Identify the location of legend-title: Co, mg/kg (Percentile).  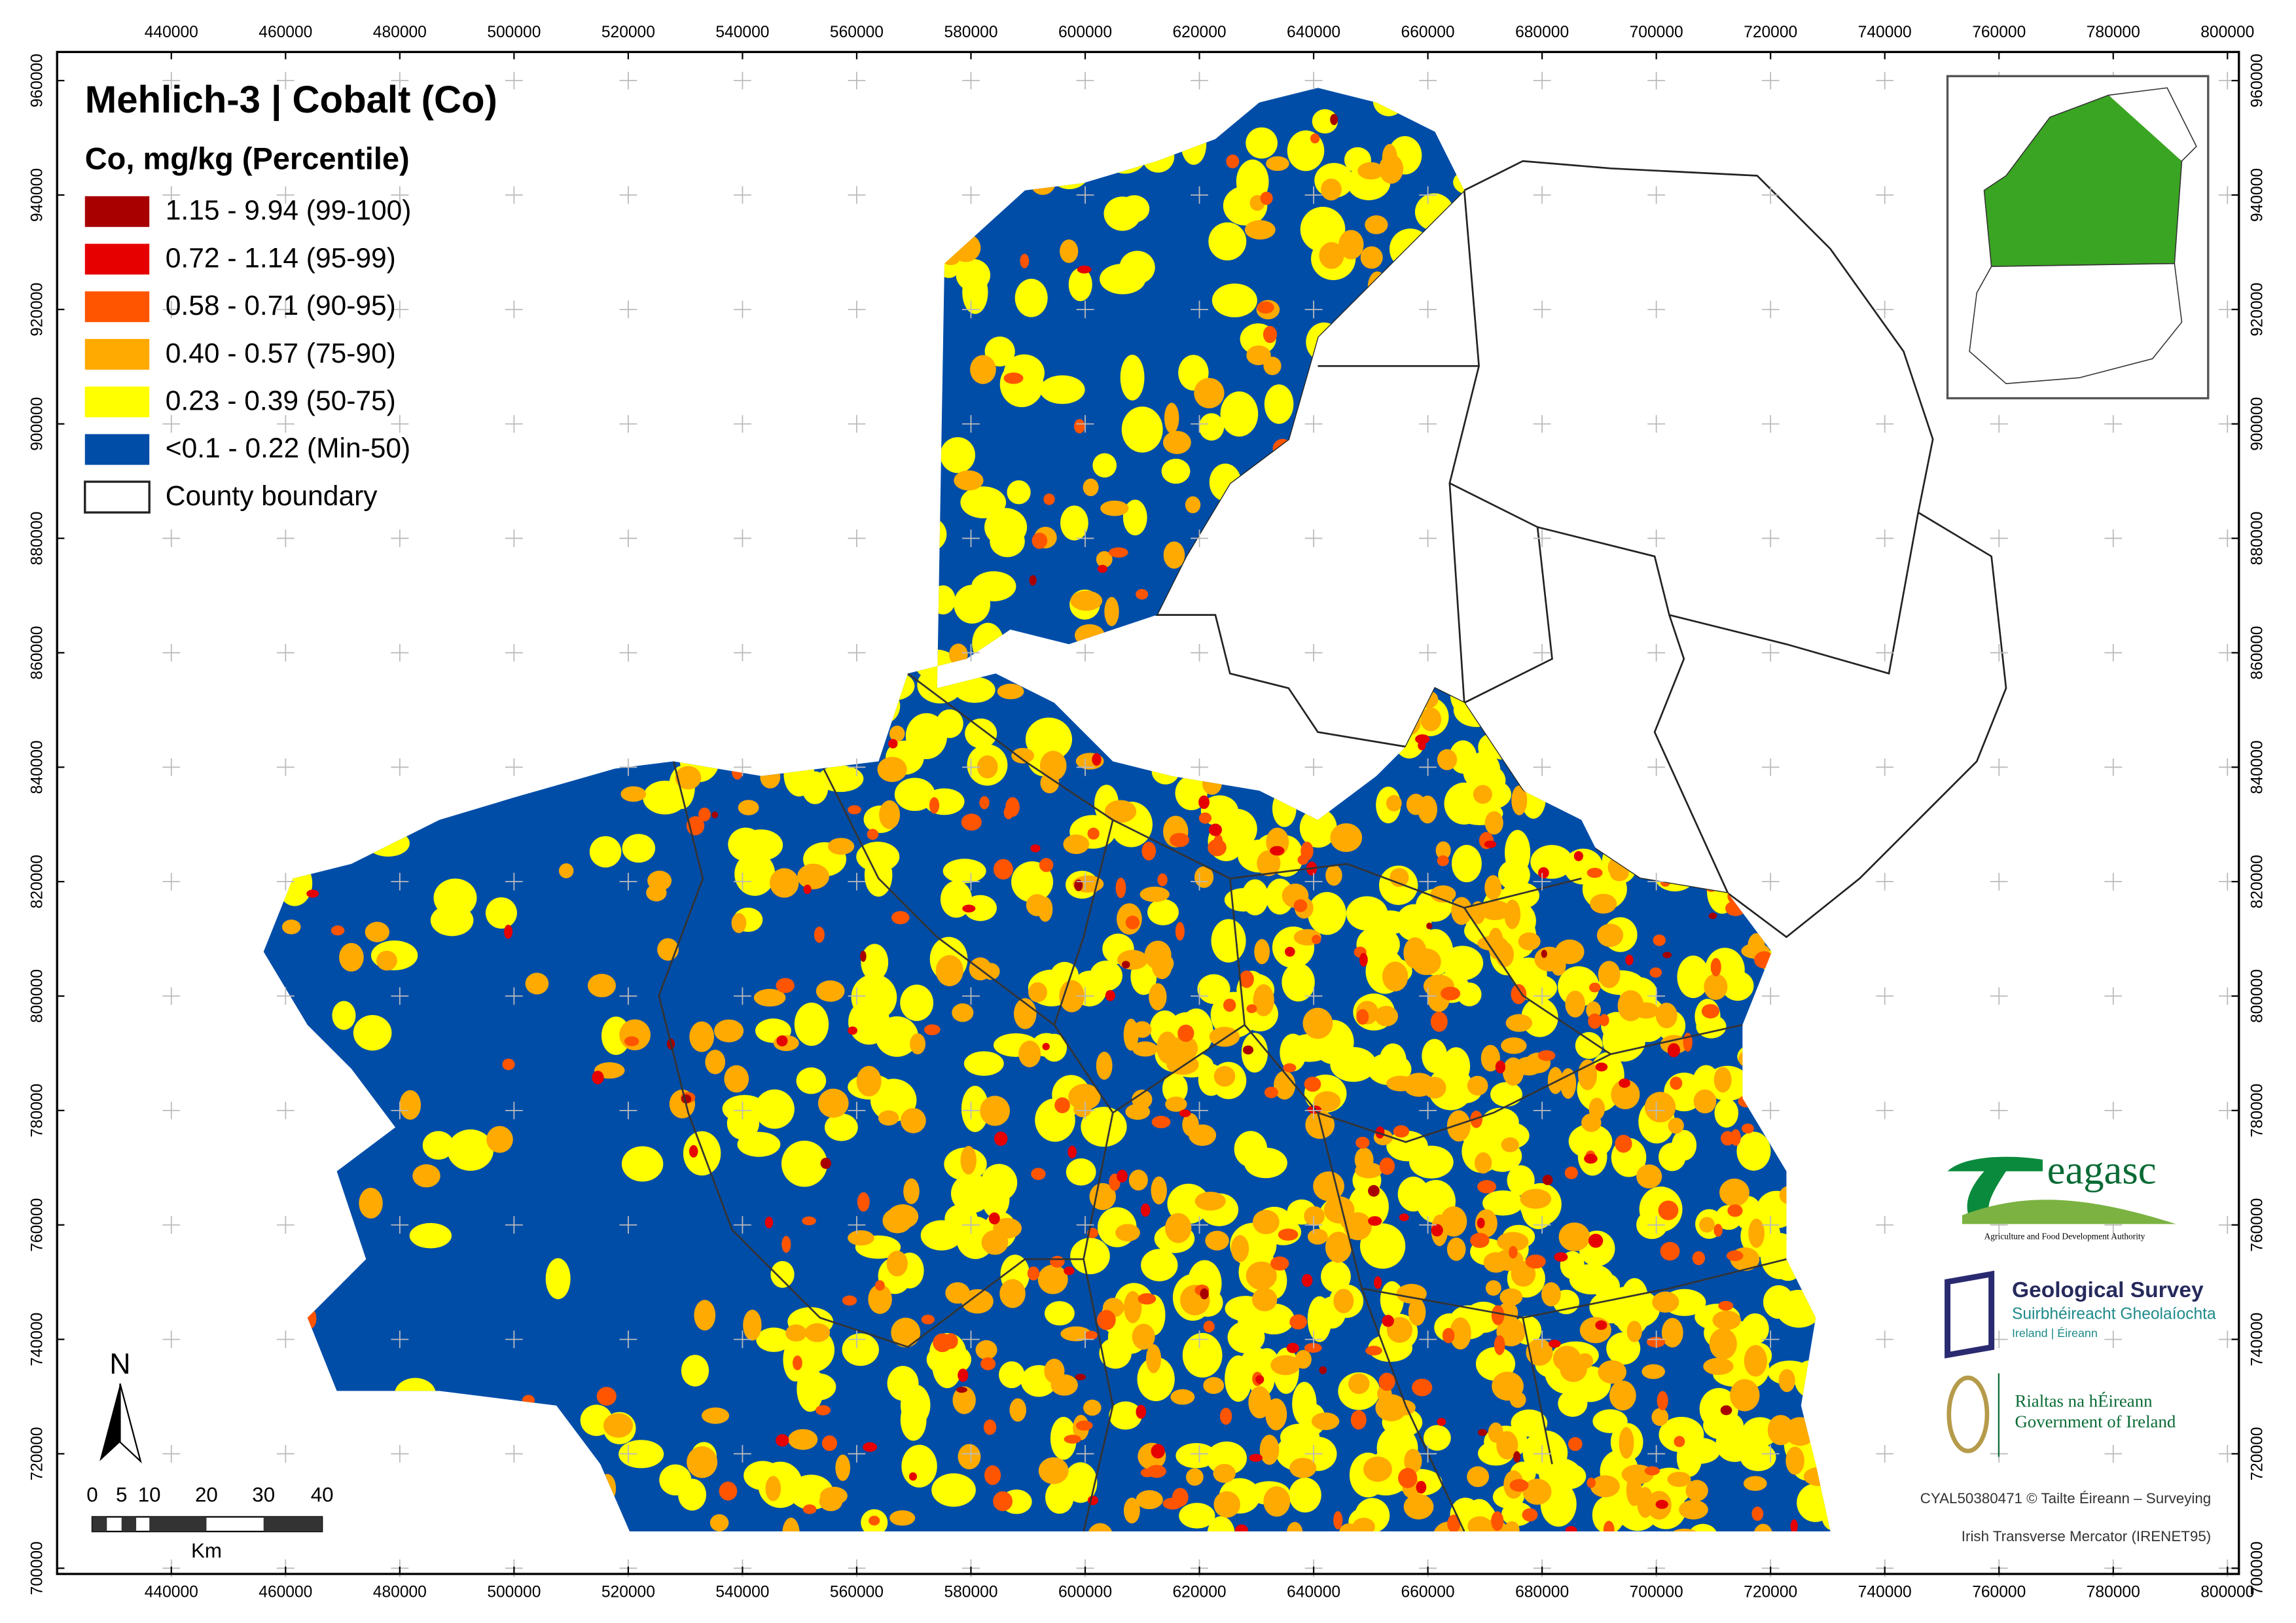
(247, 158).